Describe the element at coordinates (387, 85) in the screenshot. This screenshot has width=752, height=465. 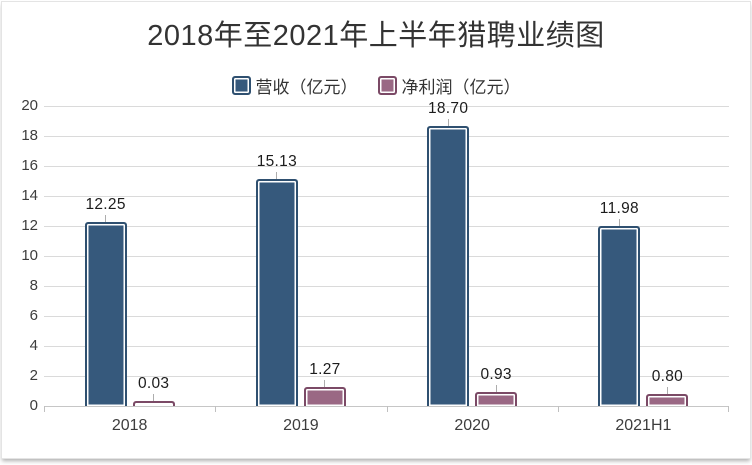
I see `net-profit-swatch-icon` at that location.